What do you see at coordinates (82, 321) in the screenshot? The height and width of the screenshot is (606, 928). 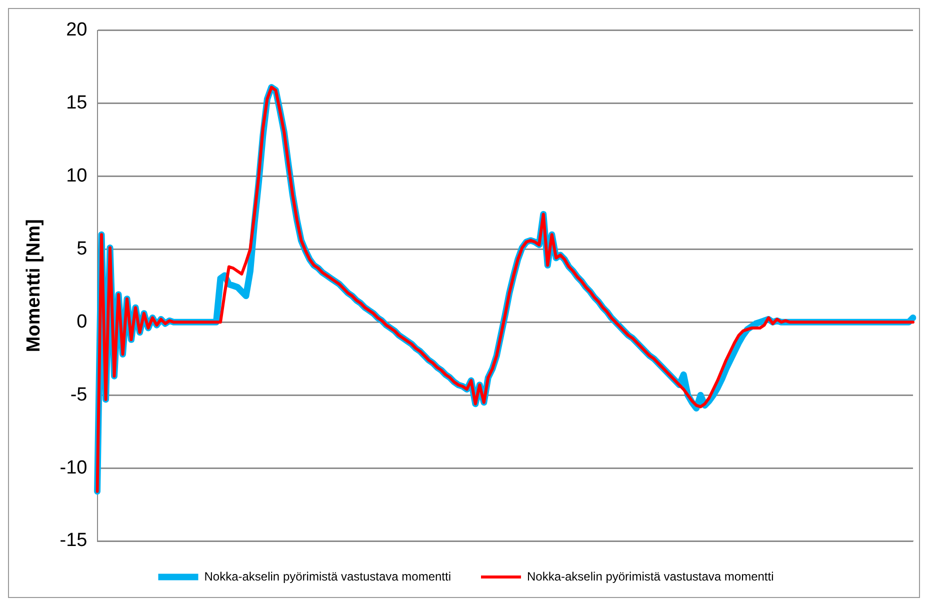 I see `y-tick-label: 0` at bounding box center [82, 321].